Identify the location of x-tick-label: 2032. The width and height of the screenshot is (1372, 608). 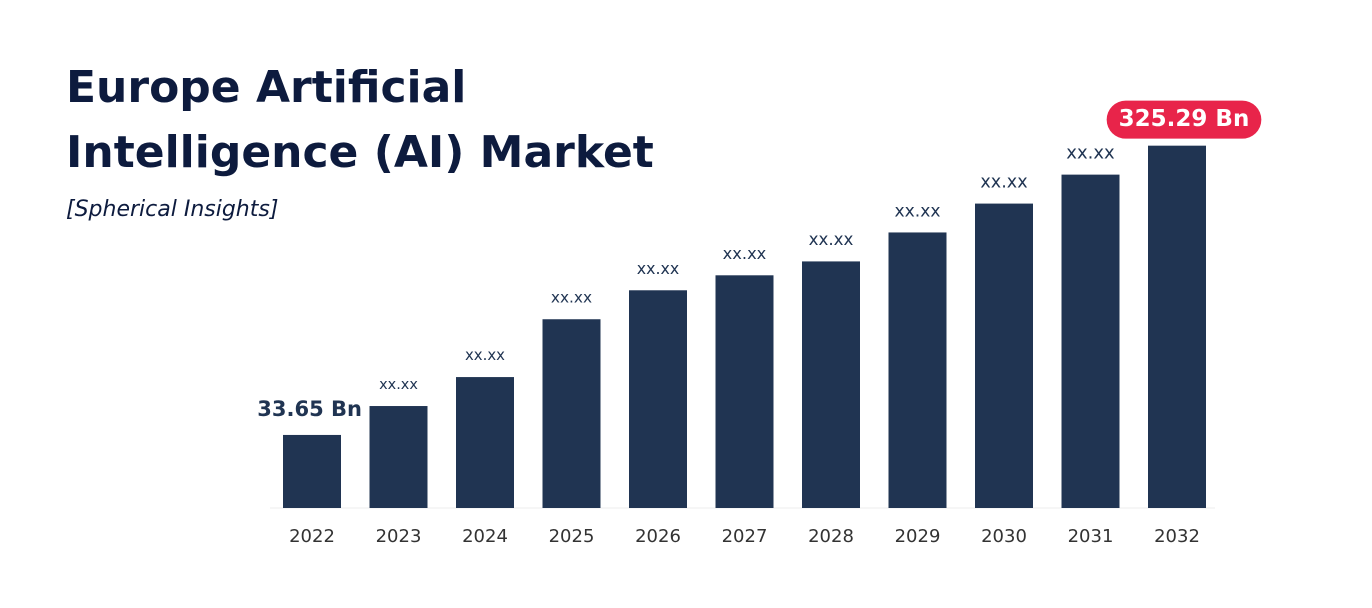
(1177, 536).